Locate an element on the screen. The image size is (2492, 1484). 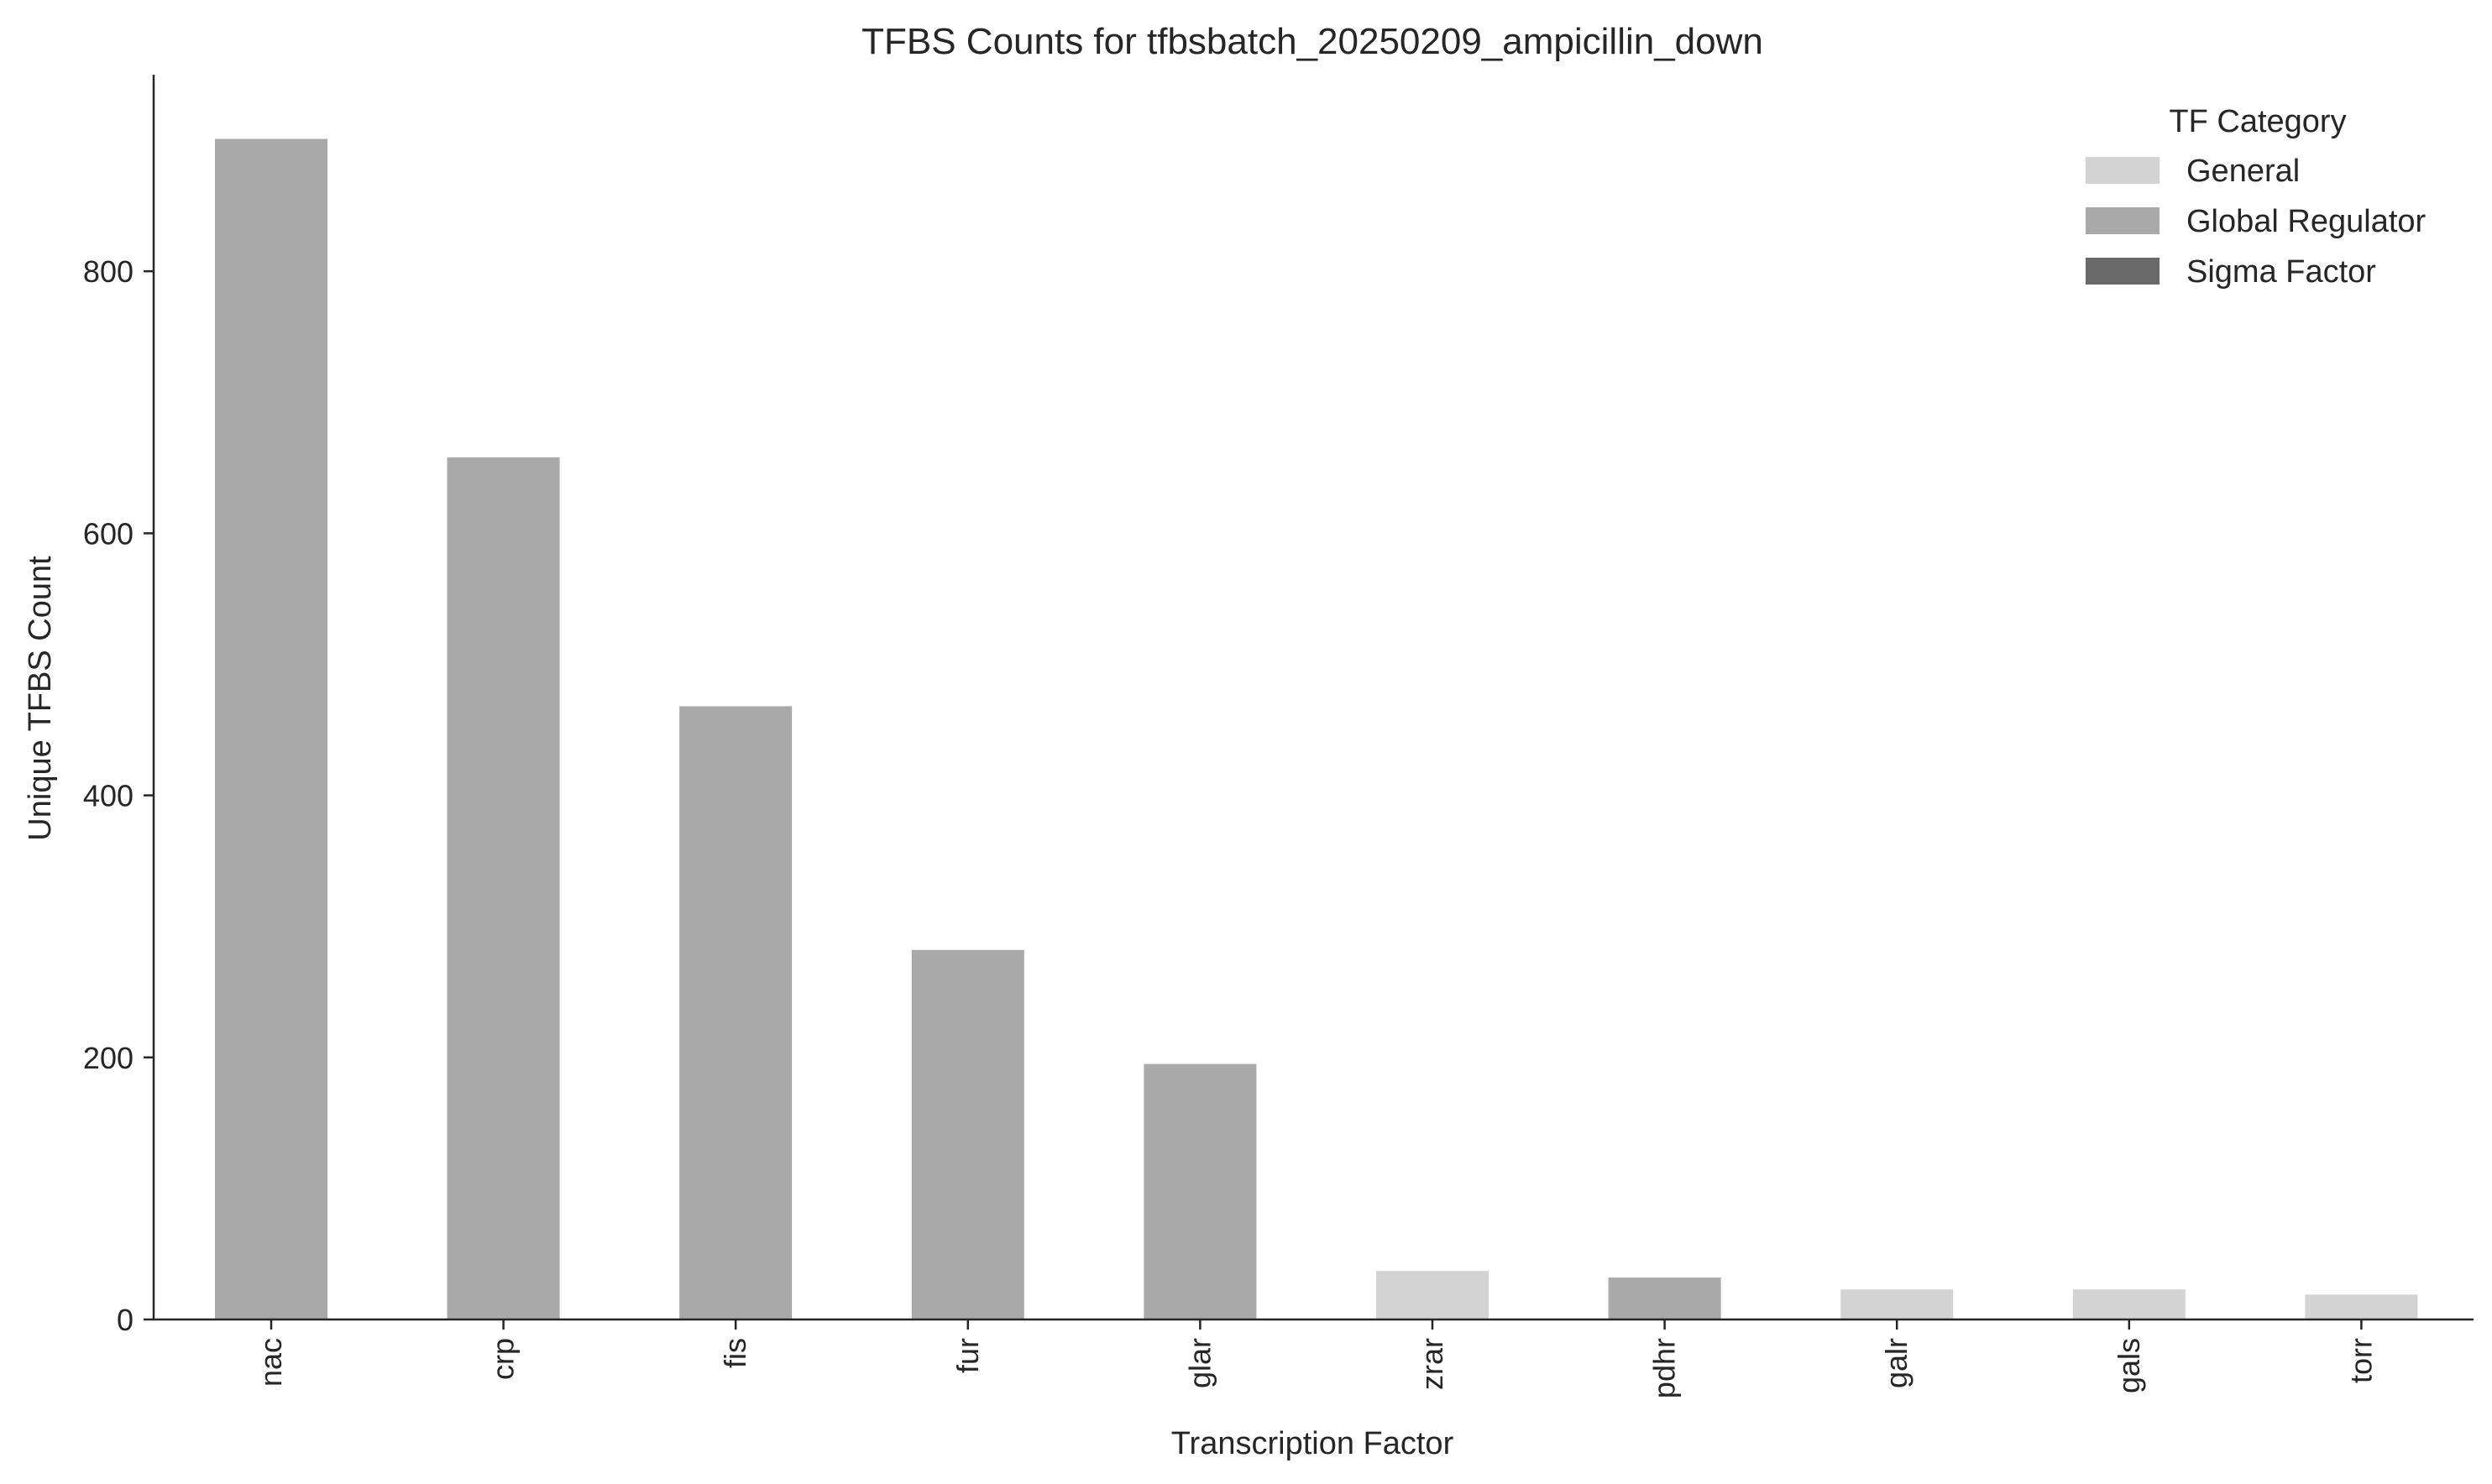
x-tick-label: galr is located at coordinates (1897, 1363).